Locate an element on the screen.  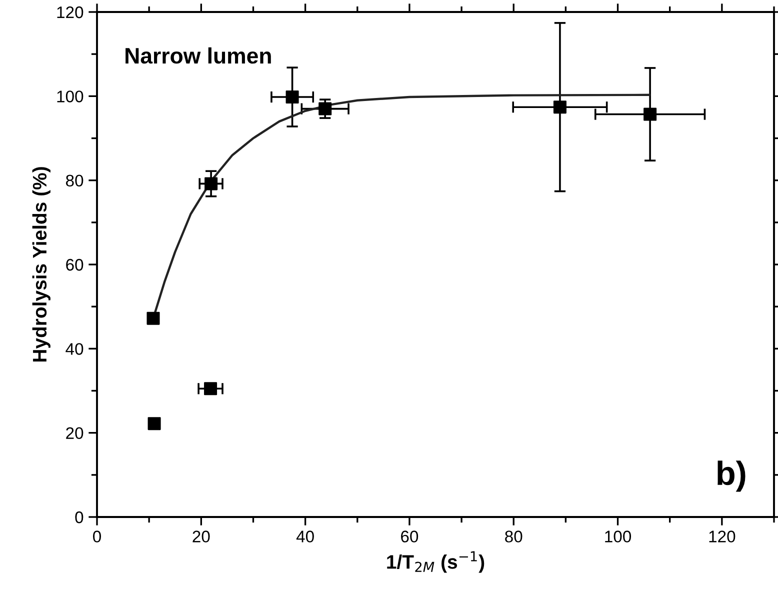
x-tick-label: 60 is located at coordinates (409, 536).